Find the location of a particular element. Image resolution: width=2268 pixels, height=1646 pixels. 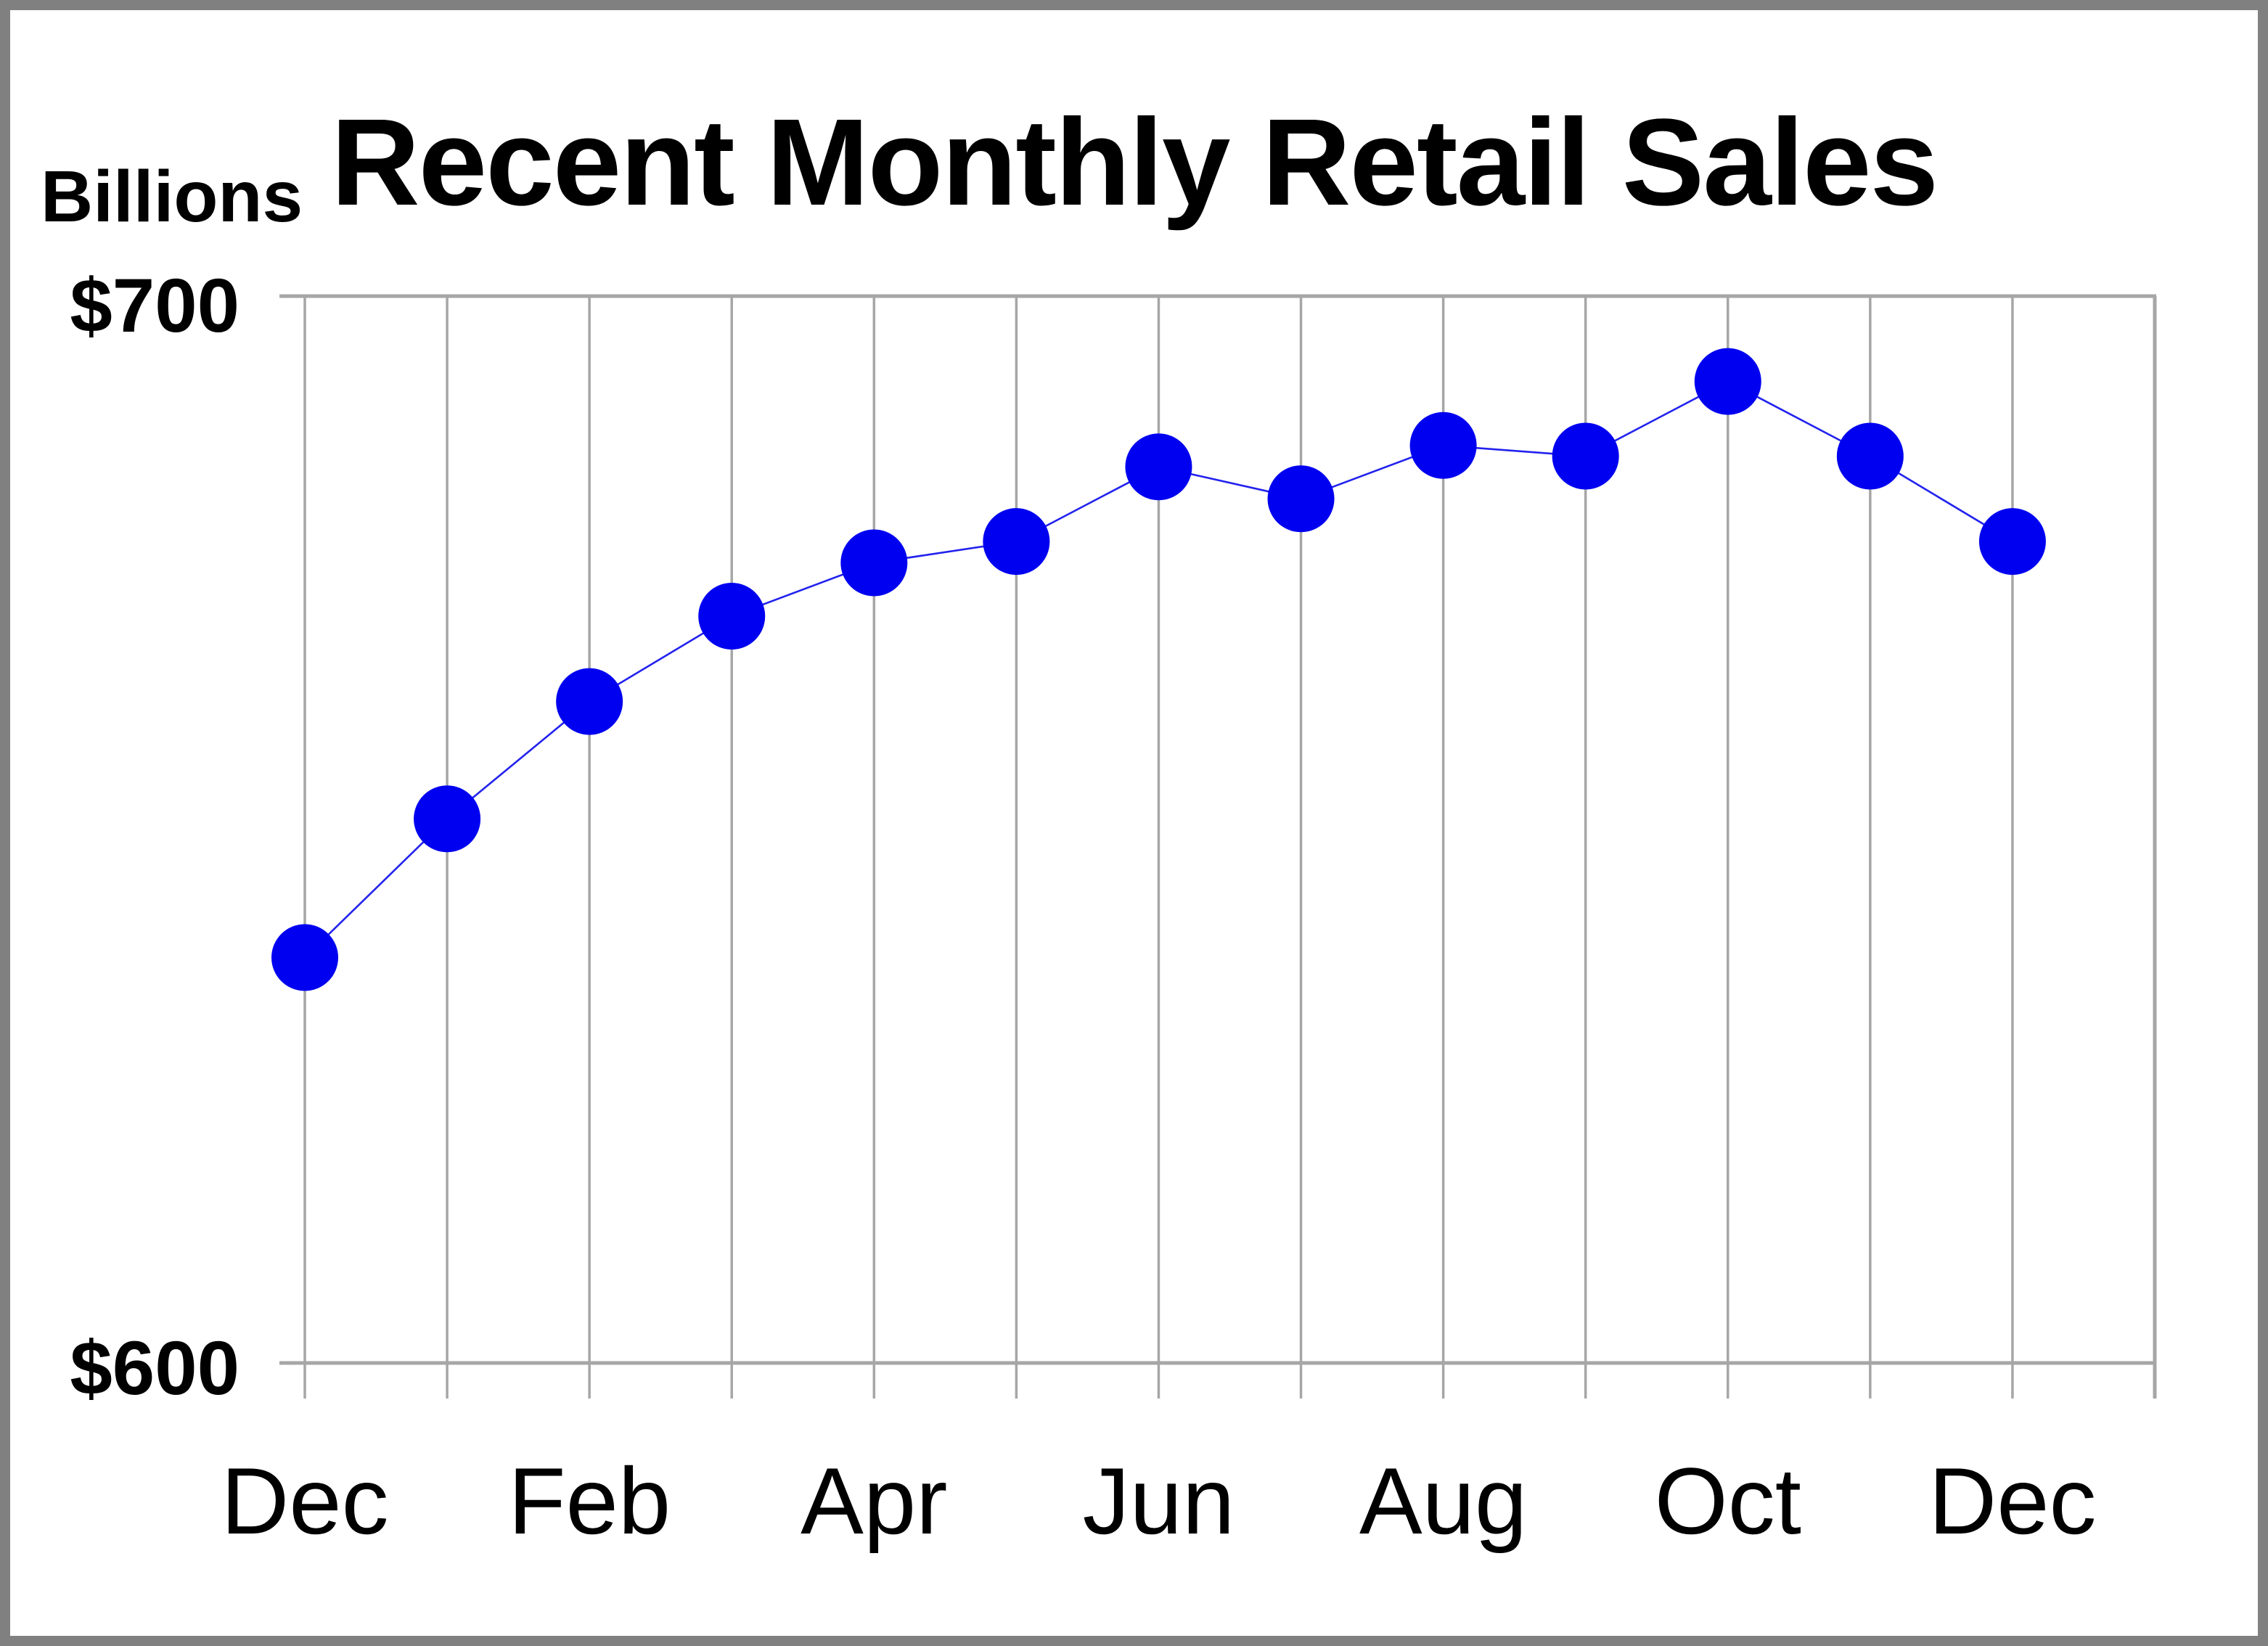

x-tick-label: Apr is located at coordinates (874, 1501).